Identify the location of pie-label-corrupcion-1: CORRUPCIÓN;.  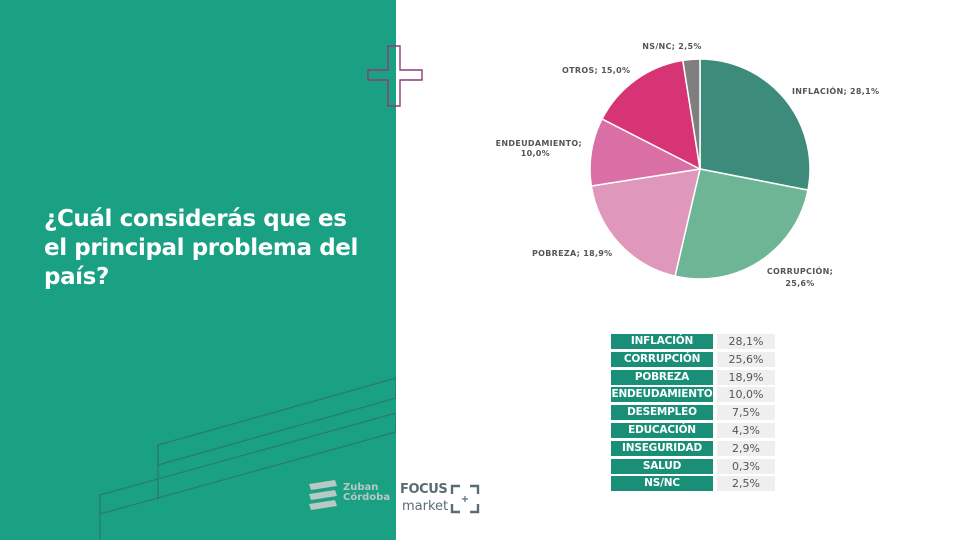
(800, 270).